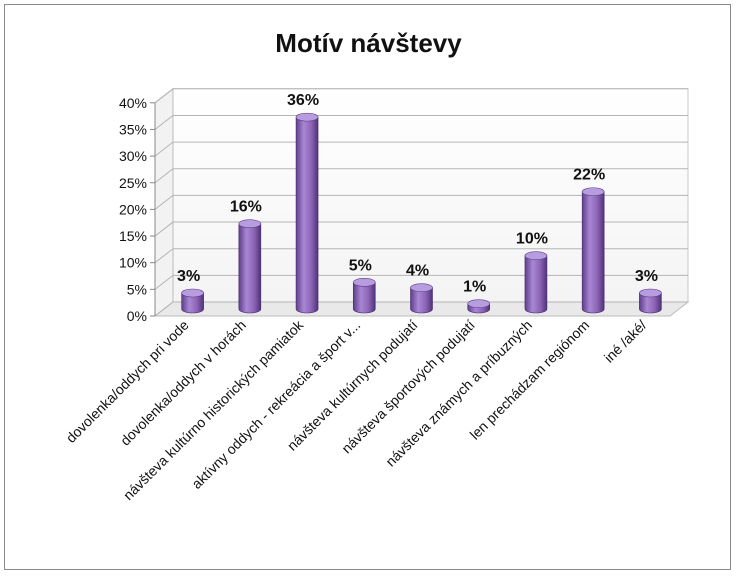 The image size is (737, 576). I want to click on data-label: 22%, so click(589, 175).